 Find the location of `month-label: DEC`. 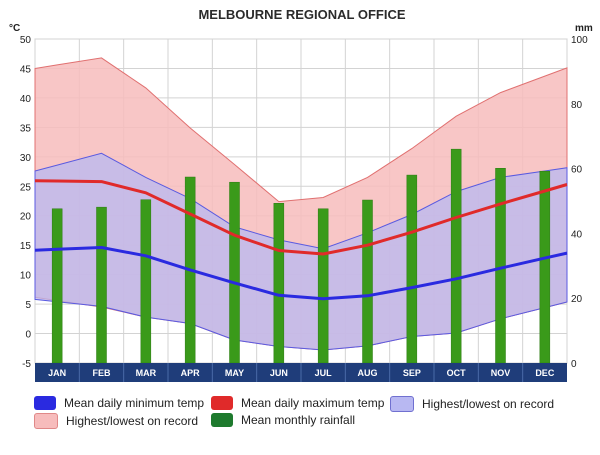

month-label: DEC is located at coordinates (545, 373).